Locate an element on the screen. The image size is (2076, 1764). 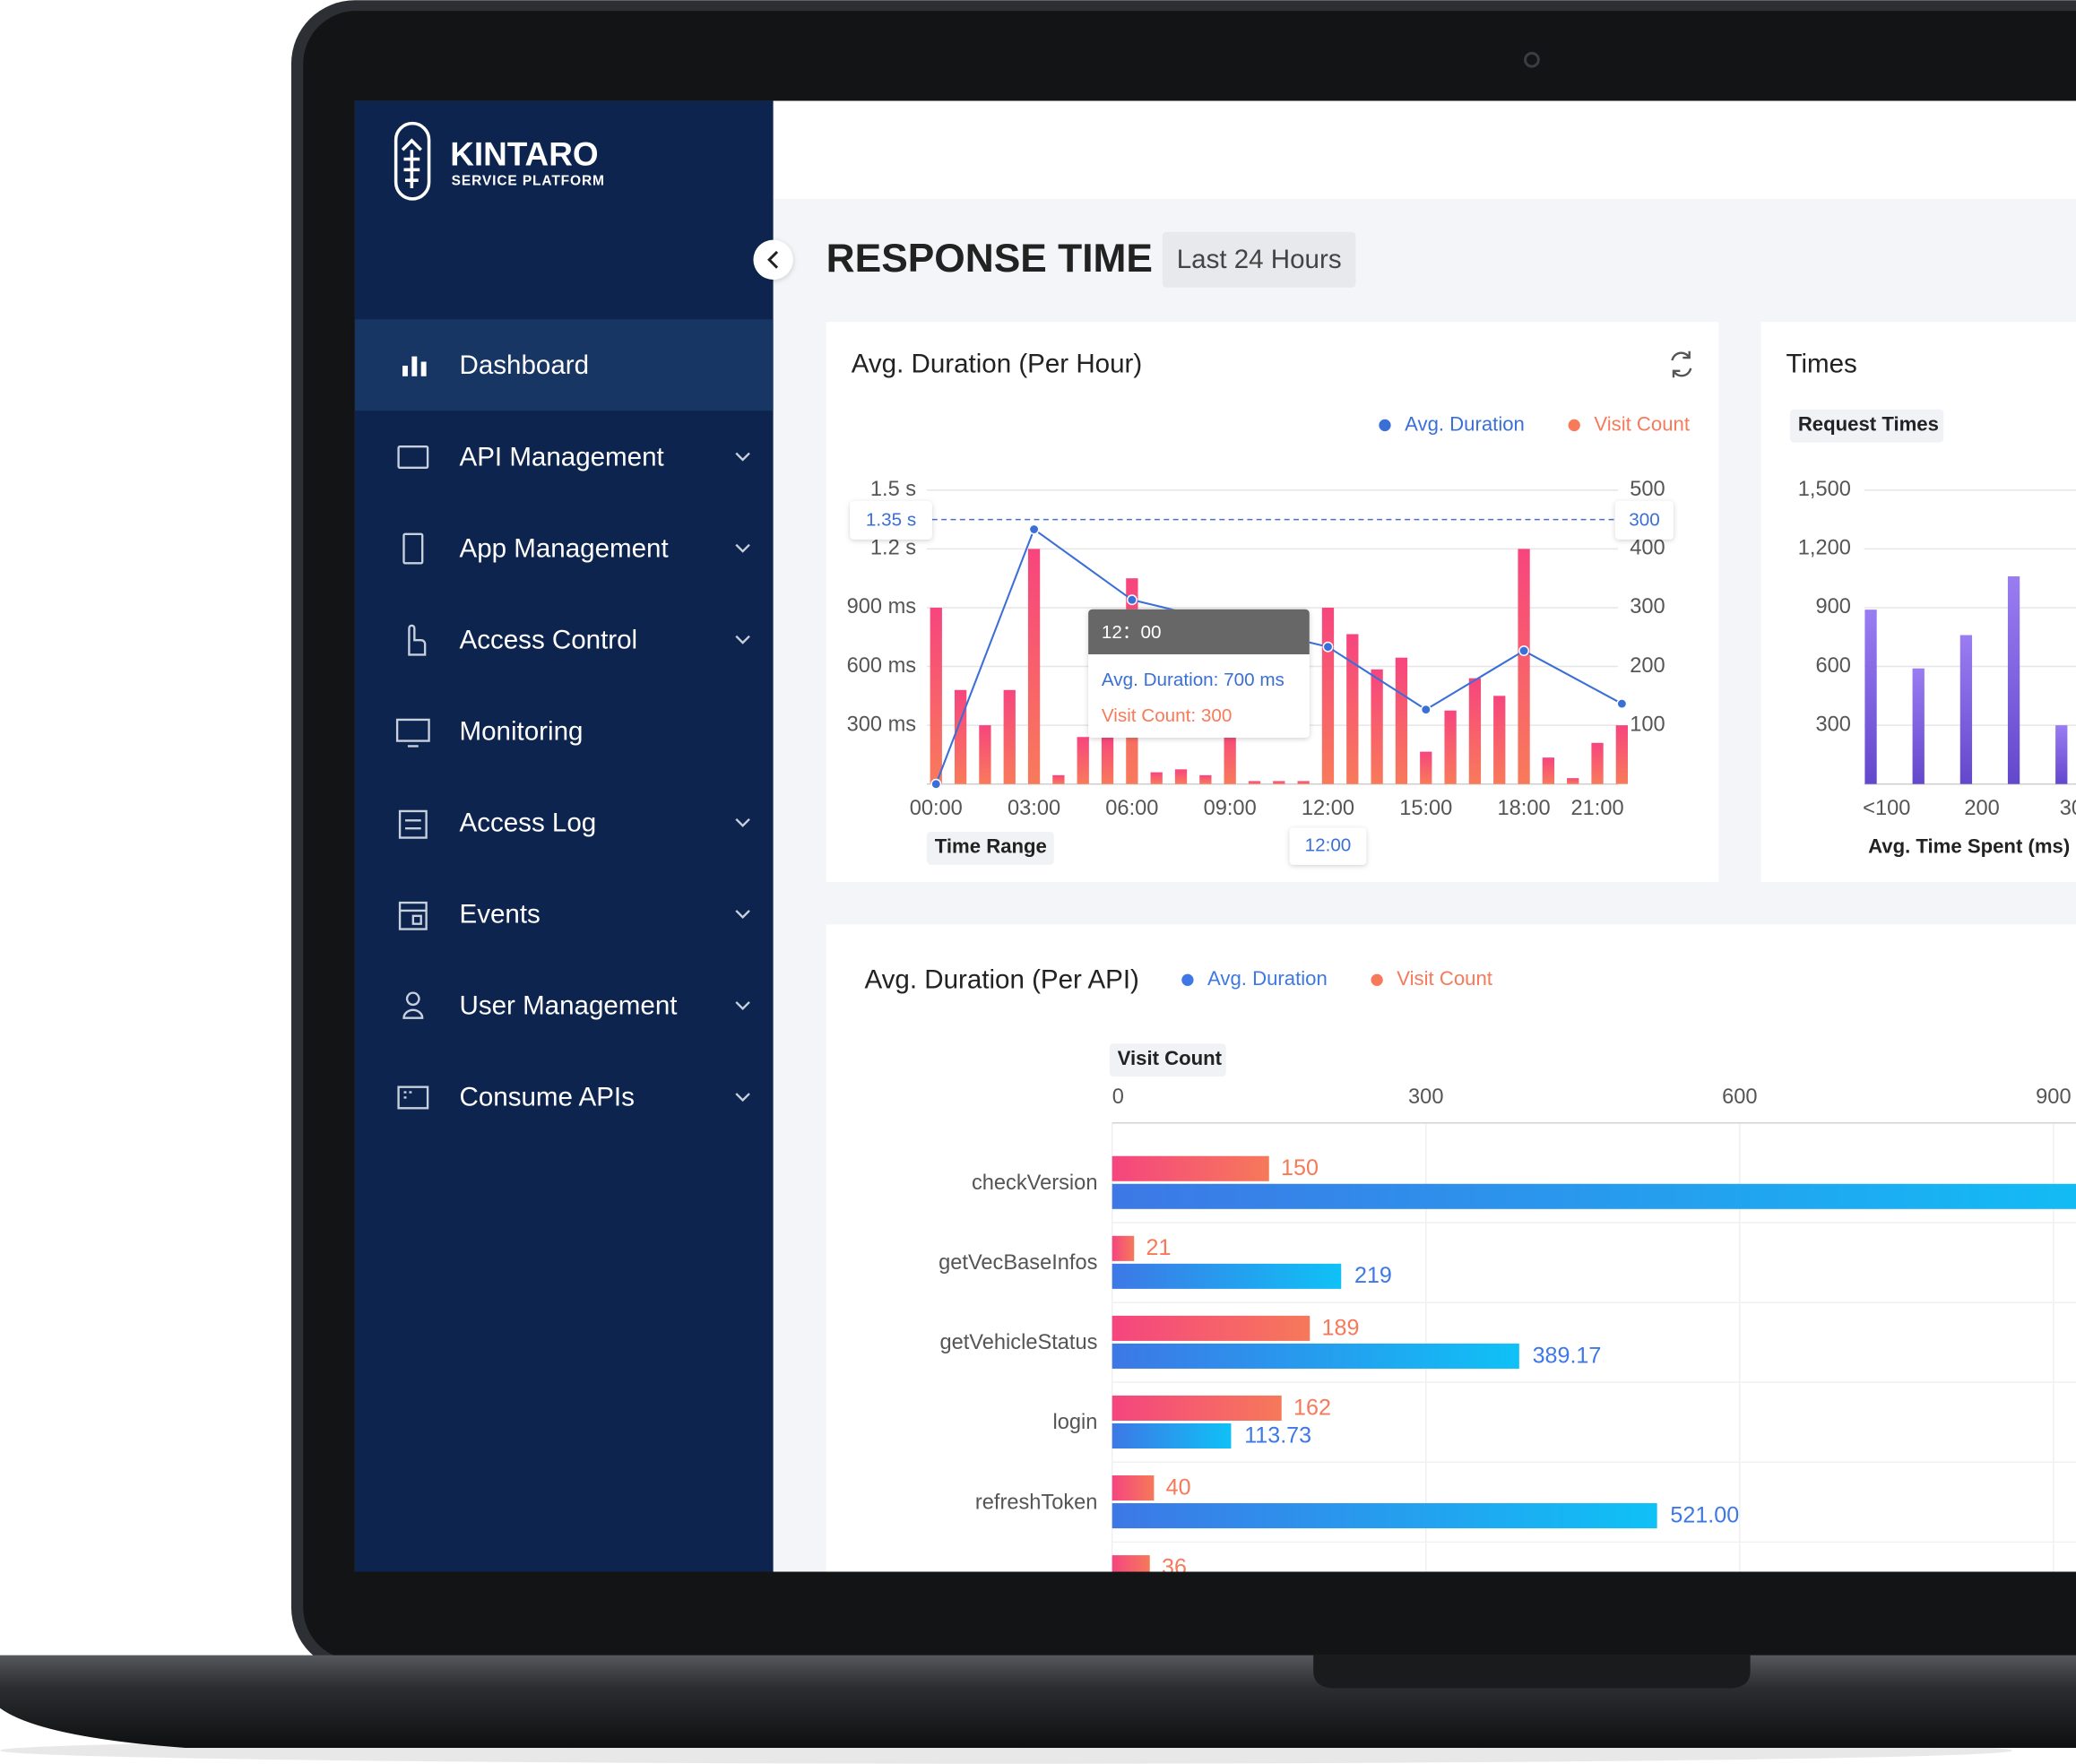
menu-item: API Management is located at coordinates (573, 456).